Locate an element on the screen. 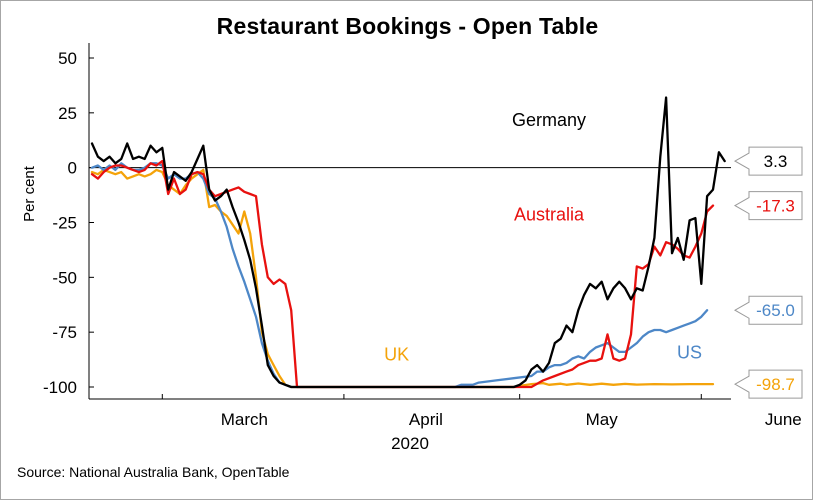 This screenshot has width=813, height=500. series-label-us: US is located at coordinates (689, 352).